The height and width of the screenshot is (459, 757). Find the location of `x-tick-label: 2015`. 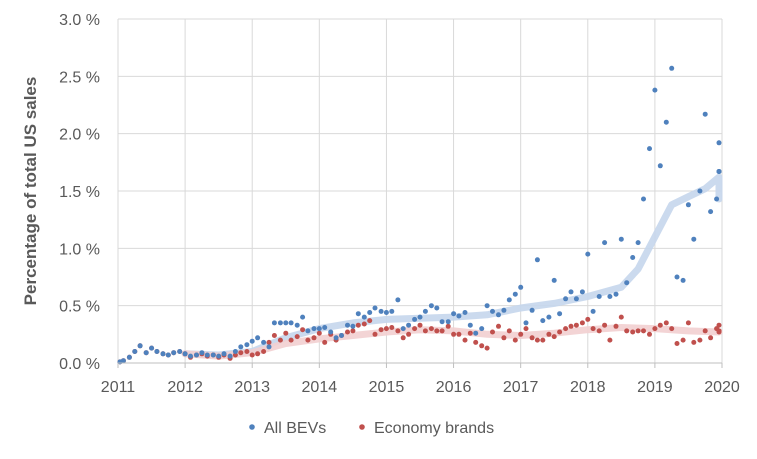

x-tick-label: 2015 is located at coordinates (387, 387).